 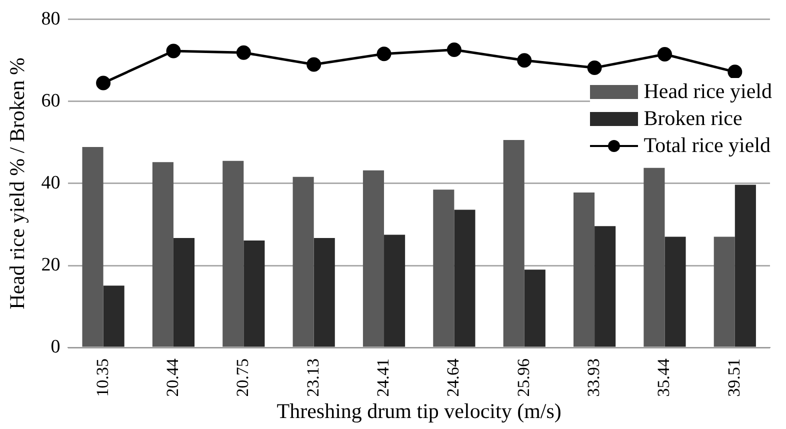 What do you see at coordinates (707, 145) in the screenshot?
I see `legend-label: Total rice yield` at bounding box center [707, 145].